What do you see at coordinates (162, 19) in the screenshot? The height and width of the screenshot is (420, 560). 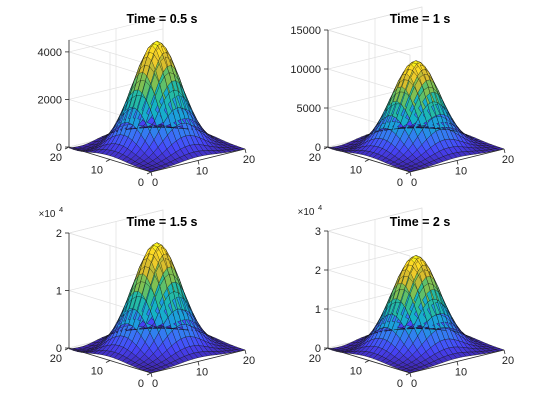 I see `subplot-title: Time = 0.5 s` at bounding box center [162, 19].